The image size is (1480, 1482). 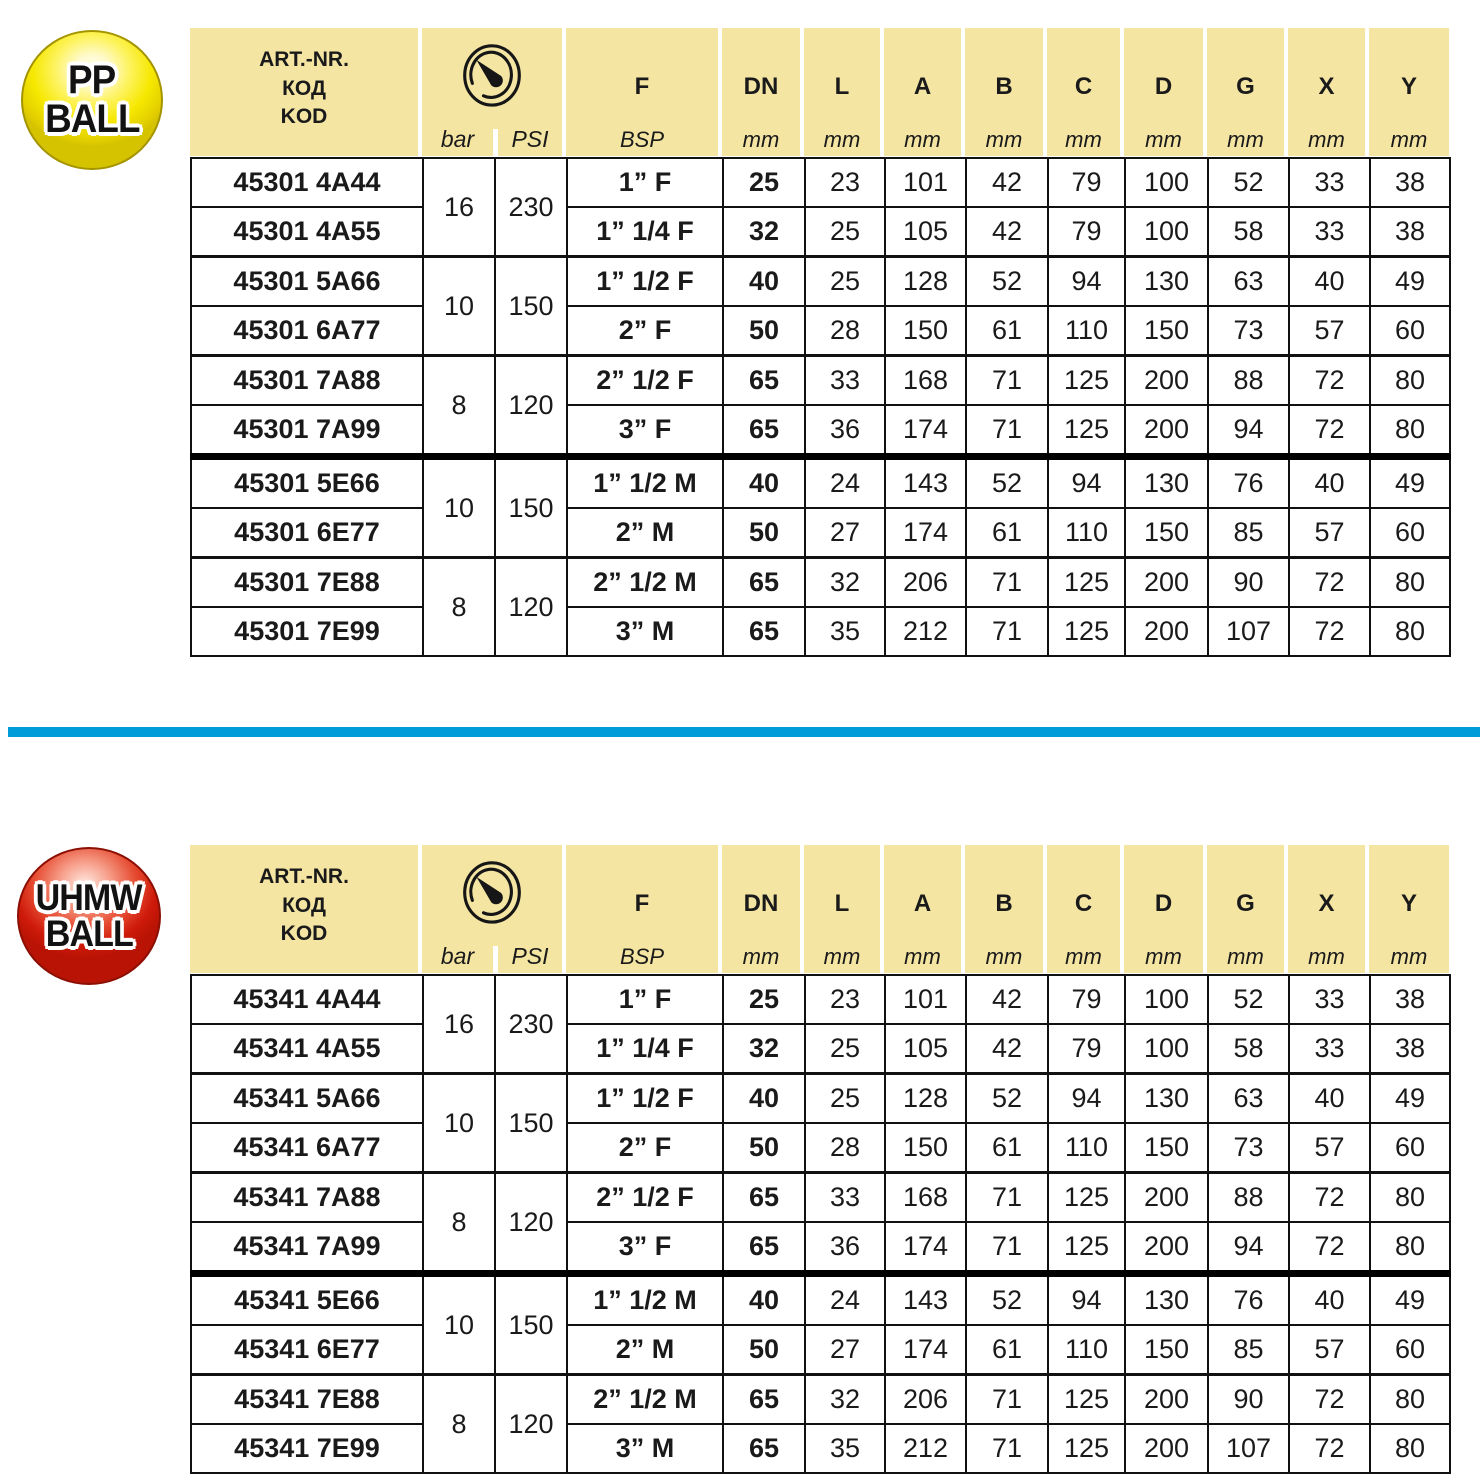 What do you see at coordinates (307, 182) in the screenshot?
I see `article-number-cell: 45301 4A44` at bounding box center [307, 182].